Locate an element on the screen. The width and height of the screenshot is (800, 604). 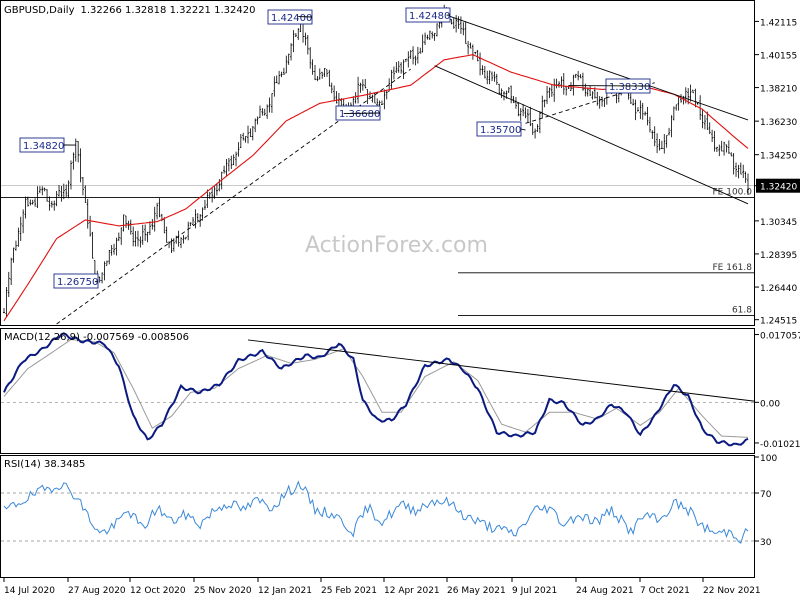
price-tick-label: 1.28395 is located at coordinates (778, 256).